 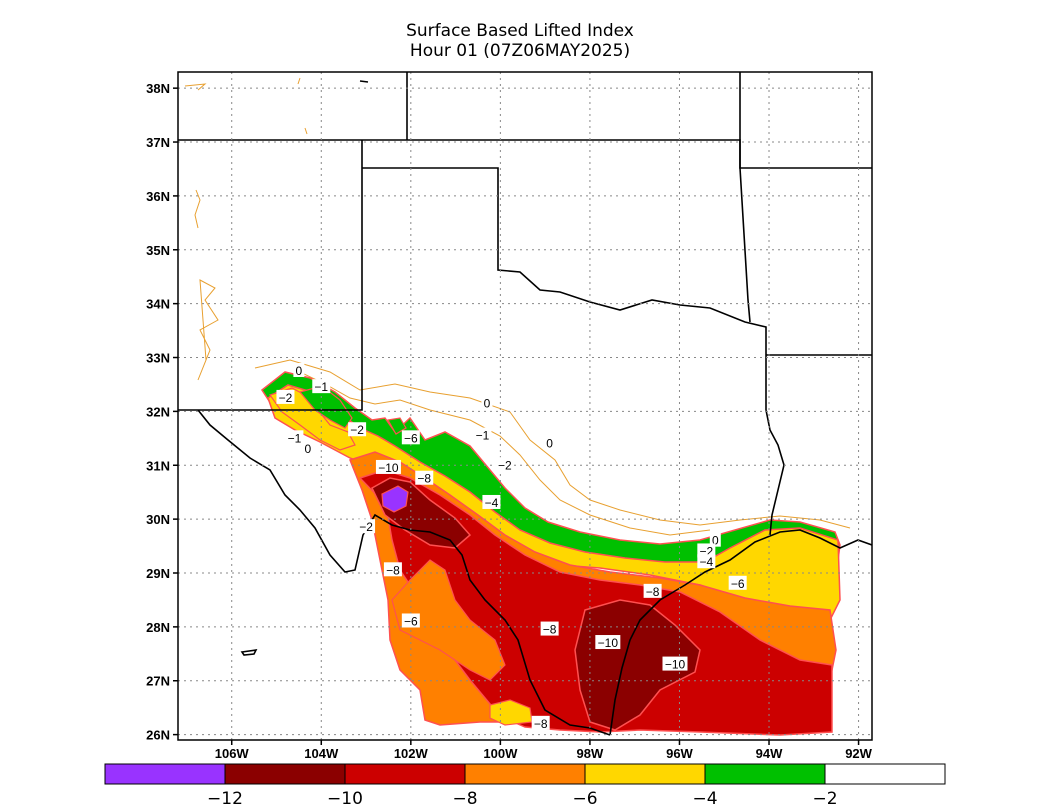 I want to click on colorbar-tick-label: −6, so click(x=584, y=799).